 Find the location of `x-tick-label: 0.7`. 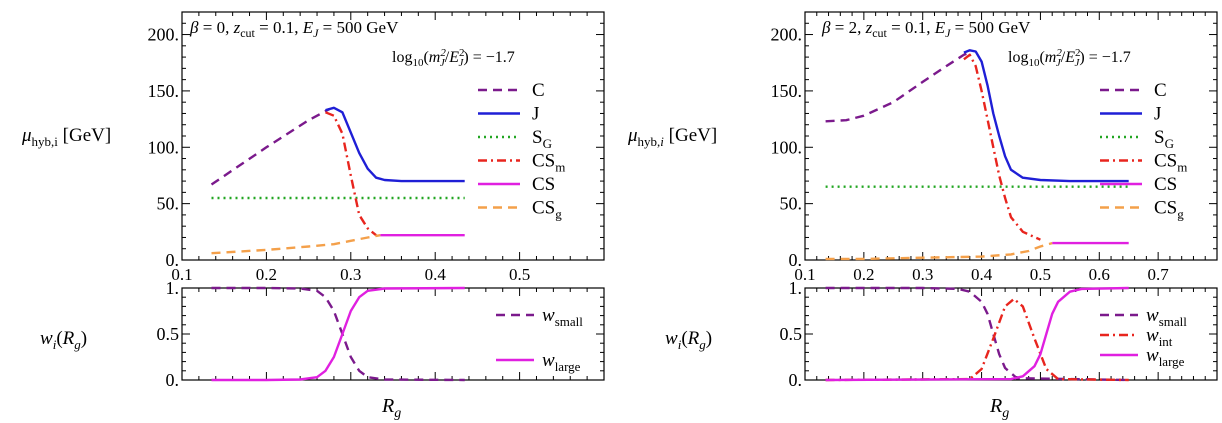

x-tick-label: 0.7 is located at coordinates (1159, 274).